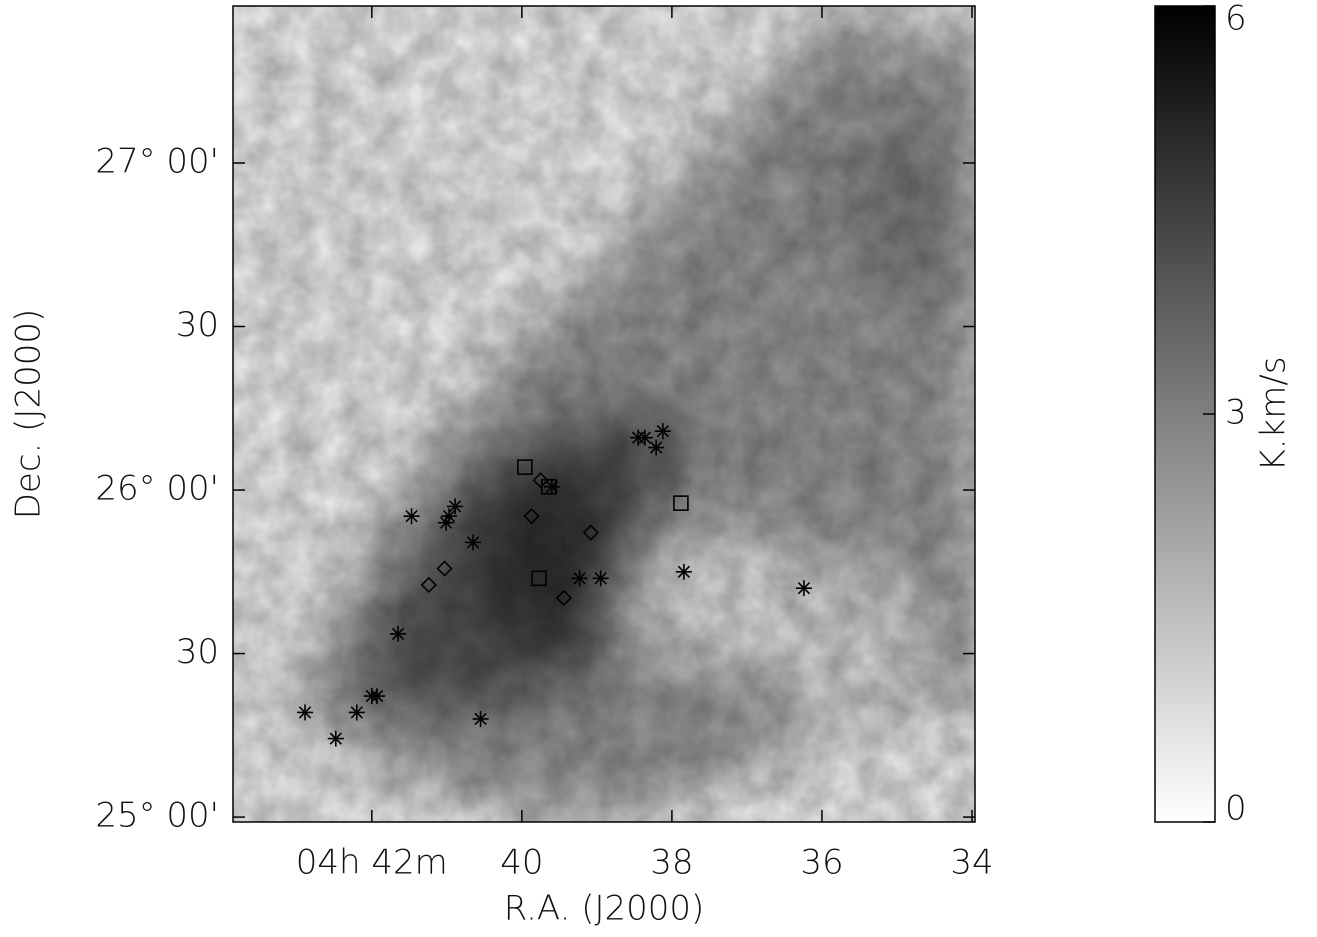  What do you see at coordinates (671, 863) in the screenshot?
I see `x-tick-label: 38` at bounding box center [671, 863].